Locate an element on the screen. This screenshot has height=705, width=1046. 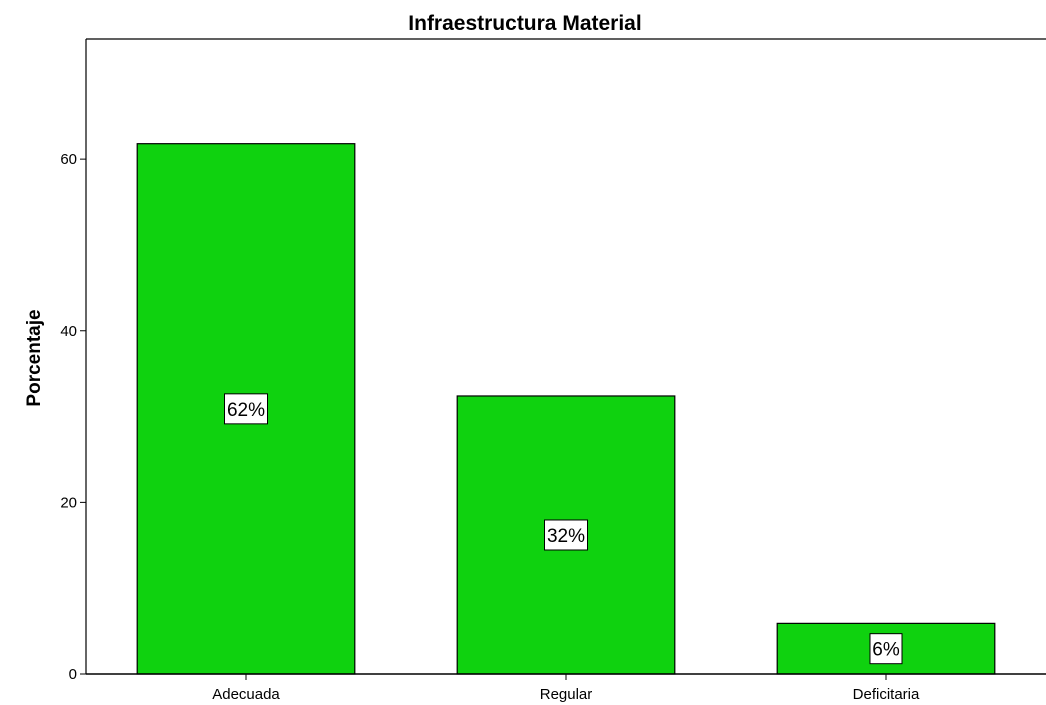
data-label: 6% is located at coordinates (886, 650).